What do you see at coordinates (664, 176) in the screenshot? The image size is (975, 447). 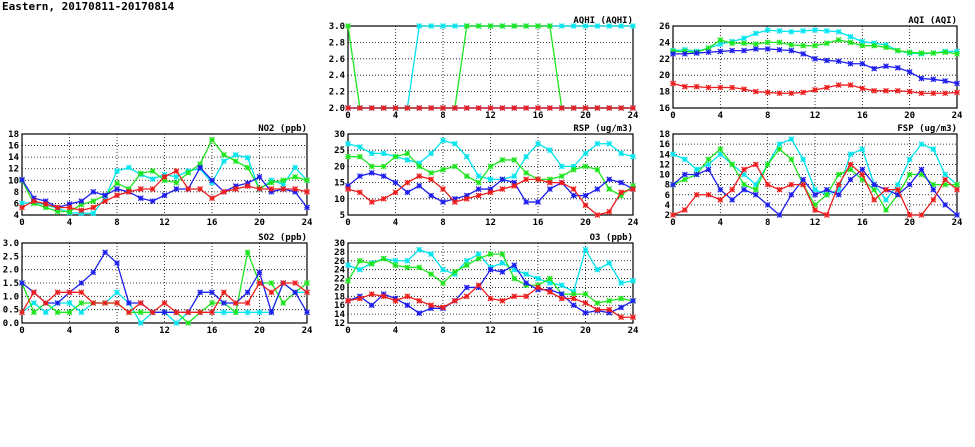 I see `y-tick-label: 10` at bounding box center [664, 176].